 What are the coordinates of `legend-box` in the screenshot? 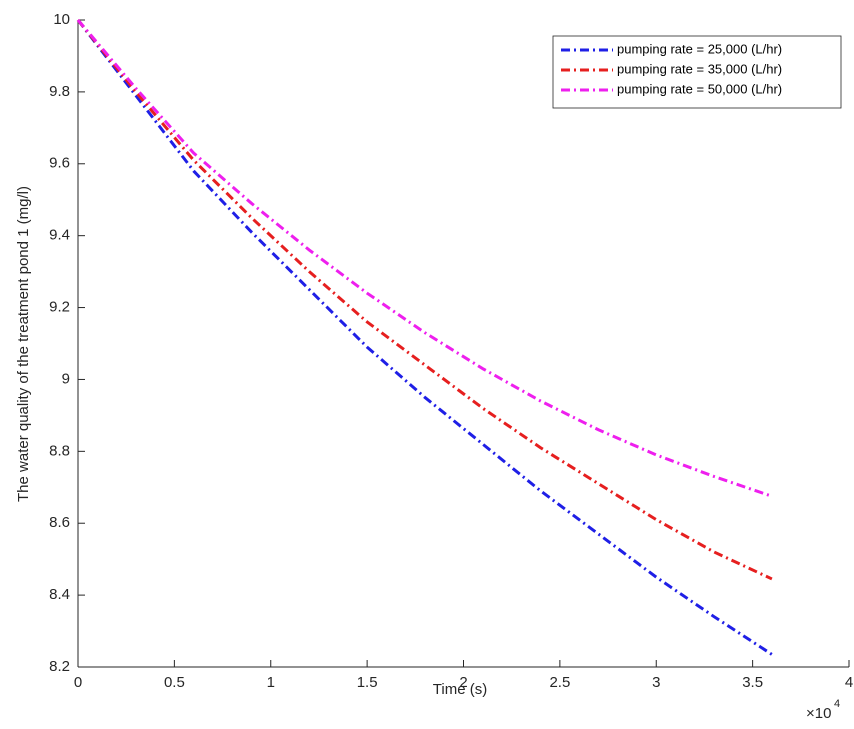 It's located at (697, 72).